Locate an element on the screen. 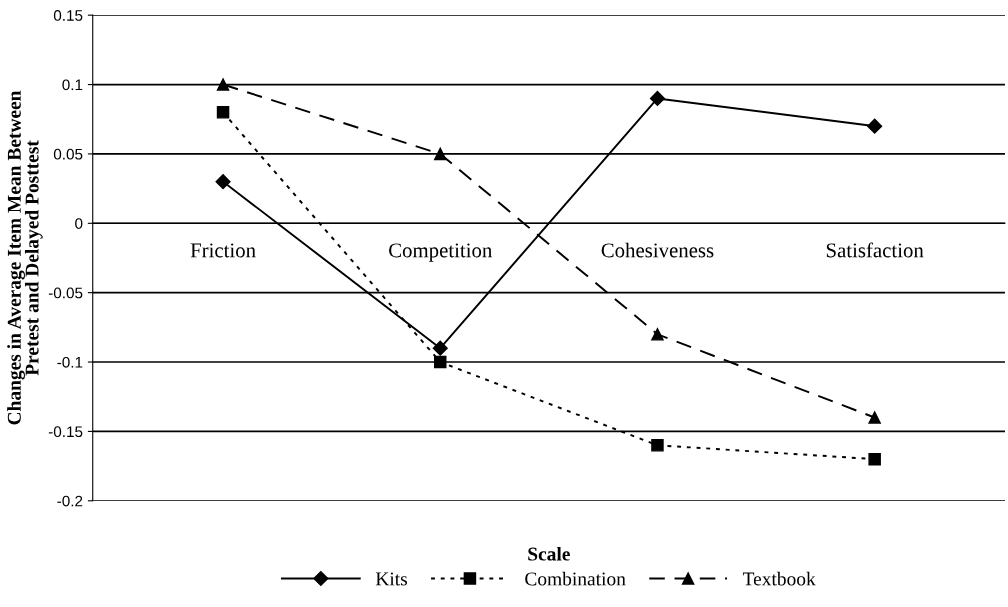  legend-label: Textbook is located at coordinates (779, 578).